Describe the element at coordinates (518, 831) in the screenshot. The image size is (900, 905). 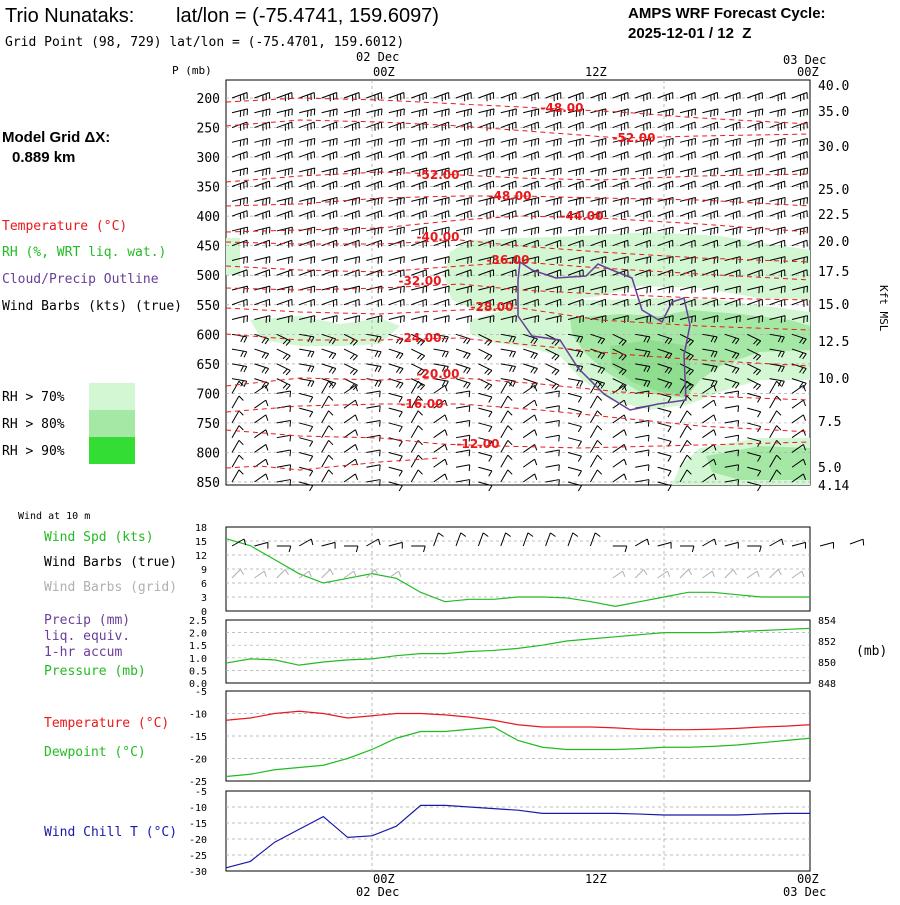
I see `windchill-panel-frame` at that location.